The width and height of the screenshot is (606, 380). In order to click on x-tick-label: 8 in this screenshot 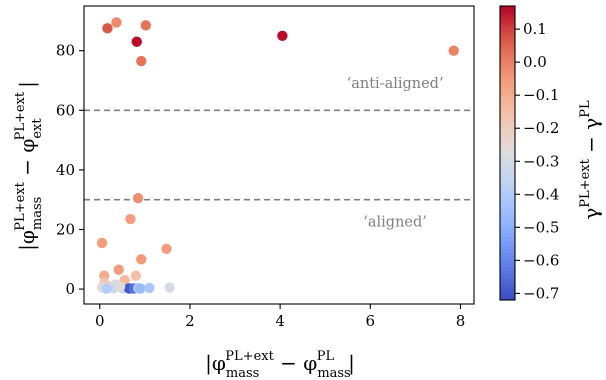, I will do `click(461, 321)`.